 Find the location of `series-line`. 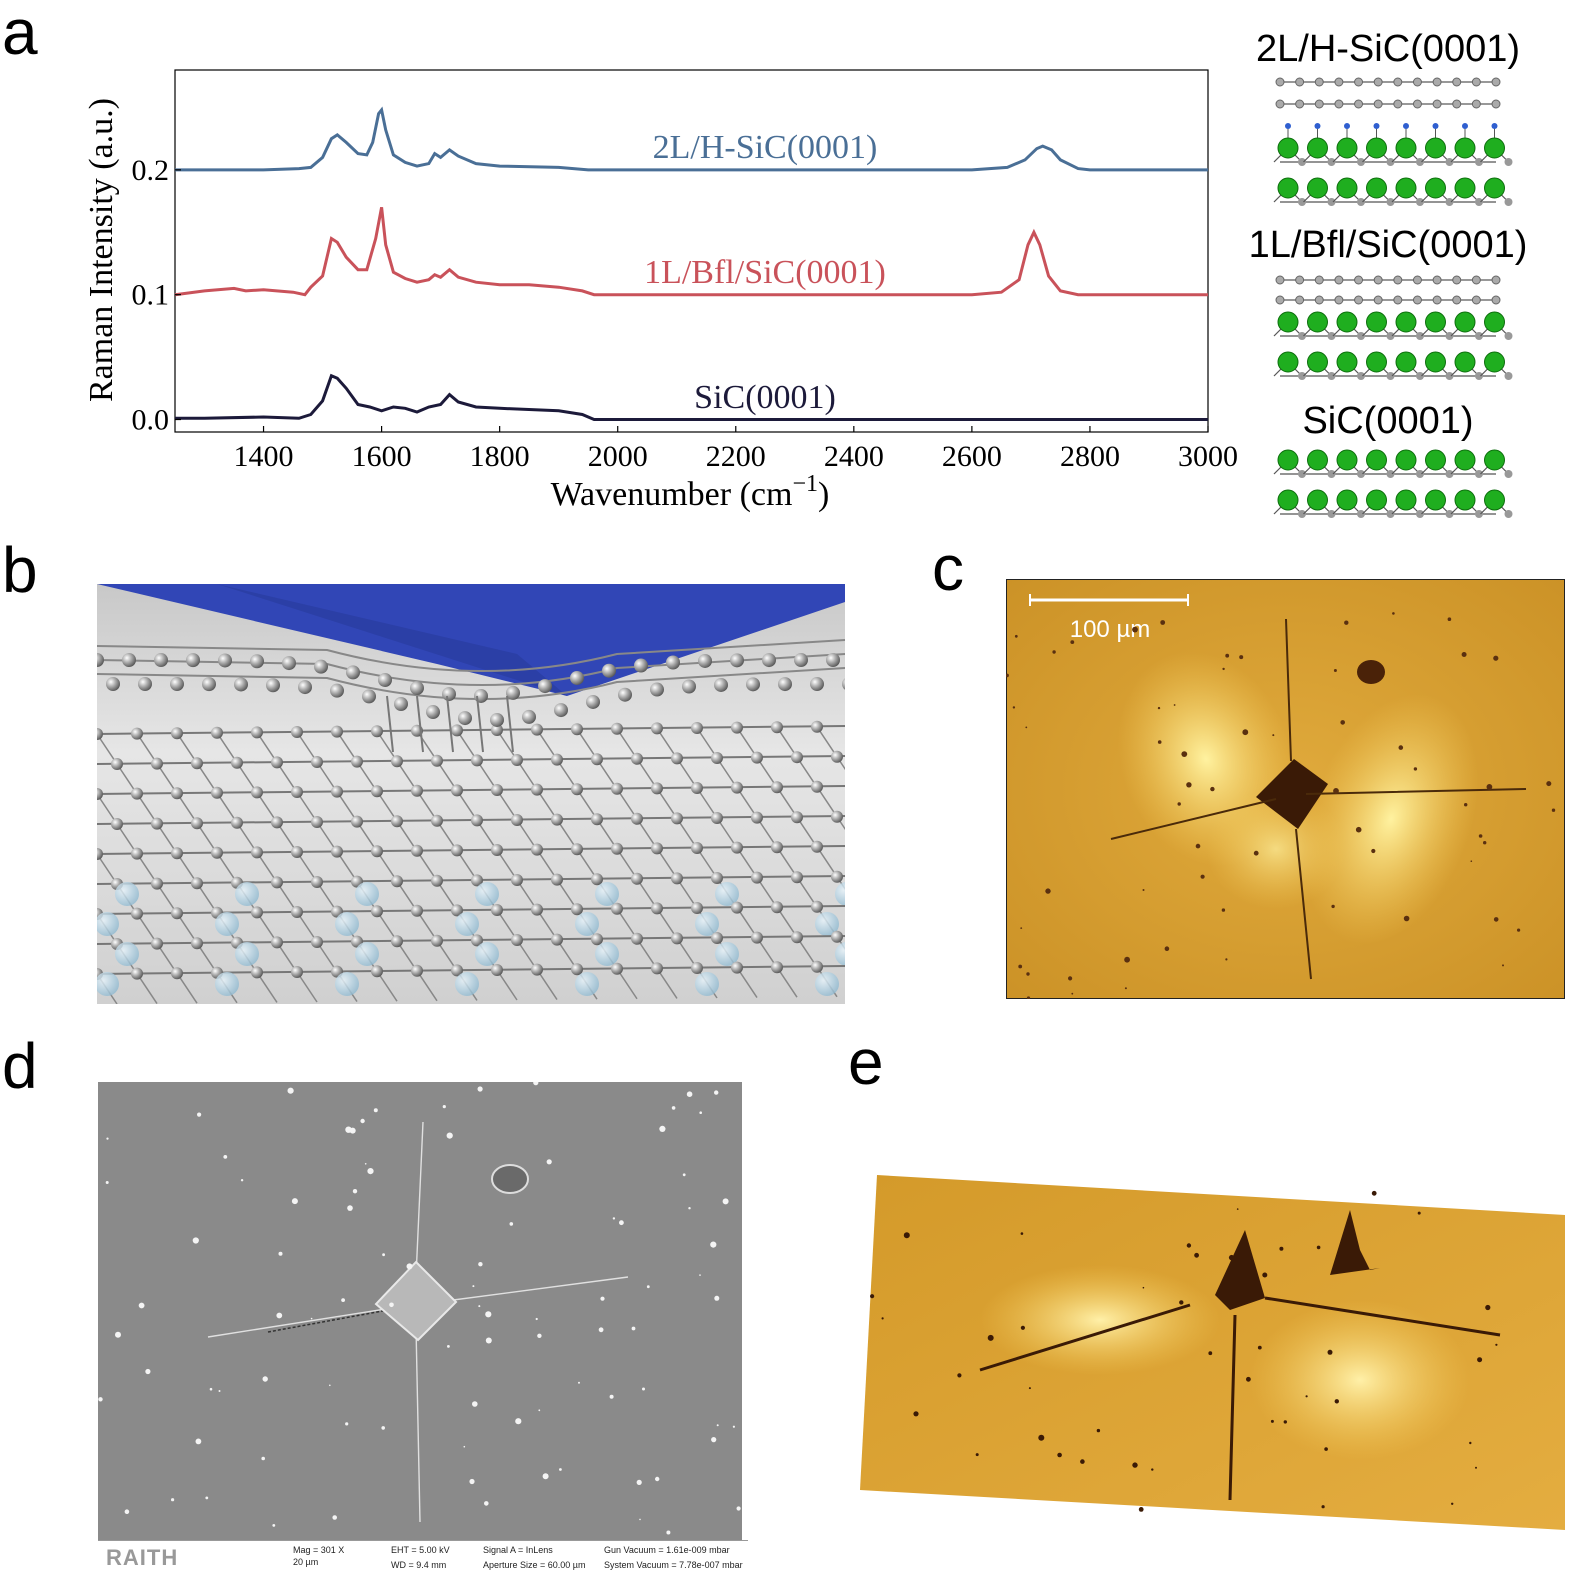

series-line is located at coordinates (691, 397).